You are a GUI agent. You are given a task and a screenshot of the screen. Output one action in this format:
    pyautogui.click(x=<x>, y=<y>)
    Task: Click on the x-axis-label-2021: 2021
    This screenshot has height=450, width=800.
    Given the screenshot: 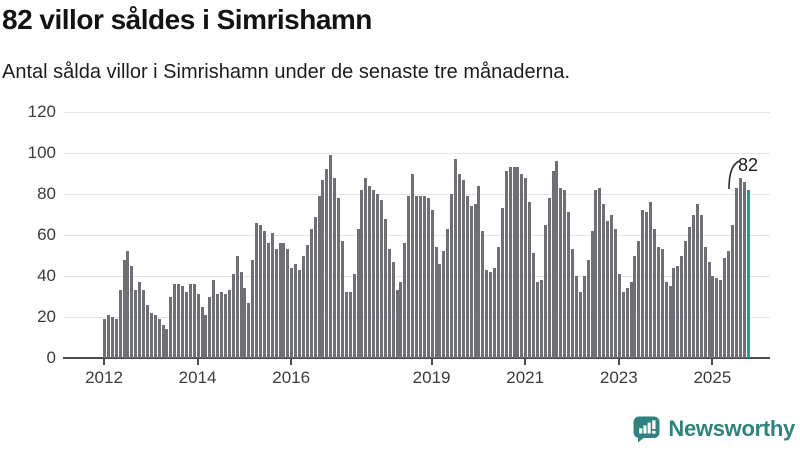 What is the action you would take?
    pyautogui.click(x=525, y=377)
    